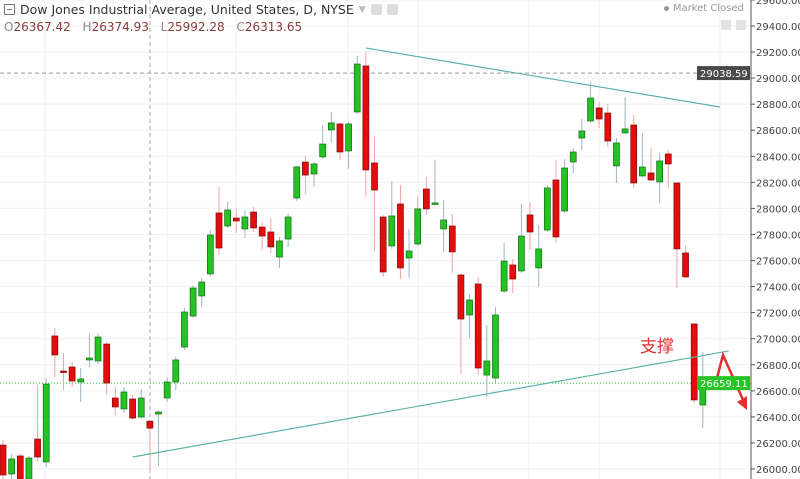 This screenshot has width=800, height=479. I want to click on axis-tick-label: 28200.00, so click(778, 183).